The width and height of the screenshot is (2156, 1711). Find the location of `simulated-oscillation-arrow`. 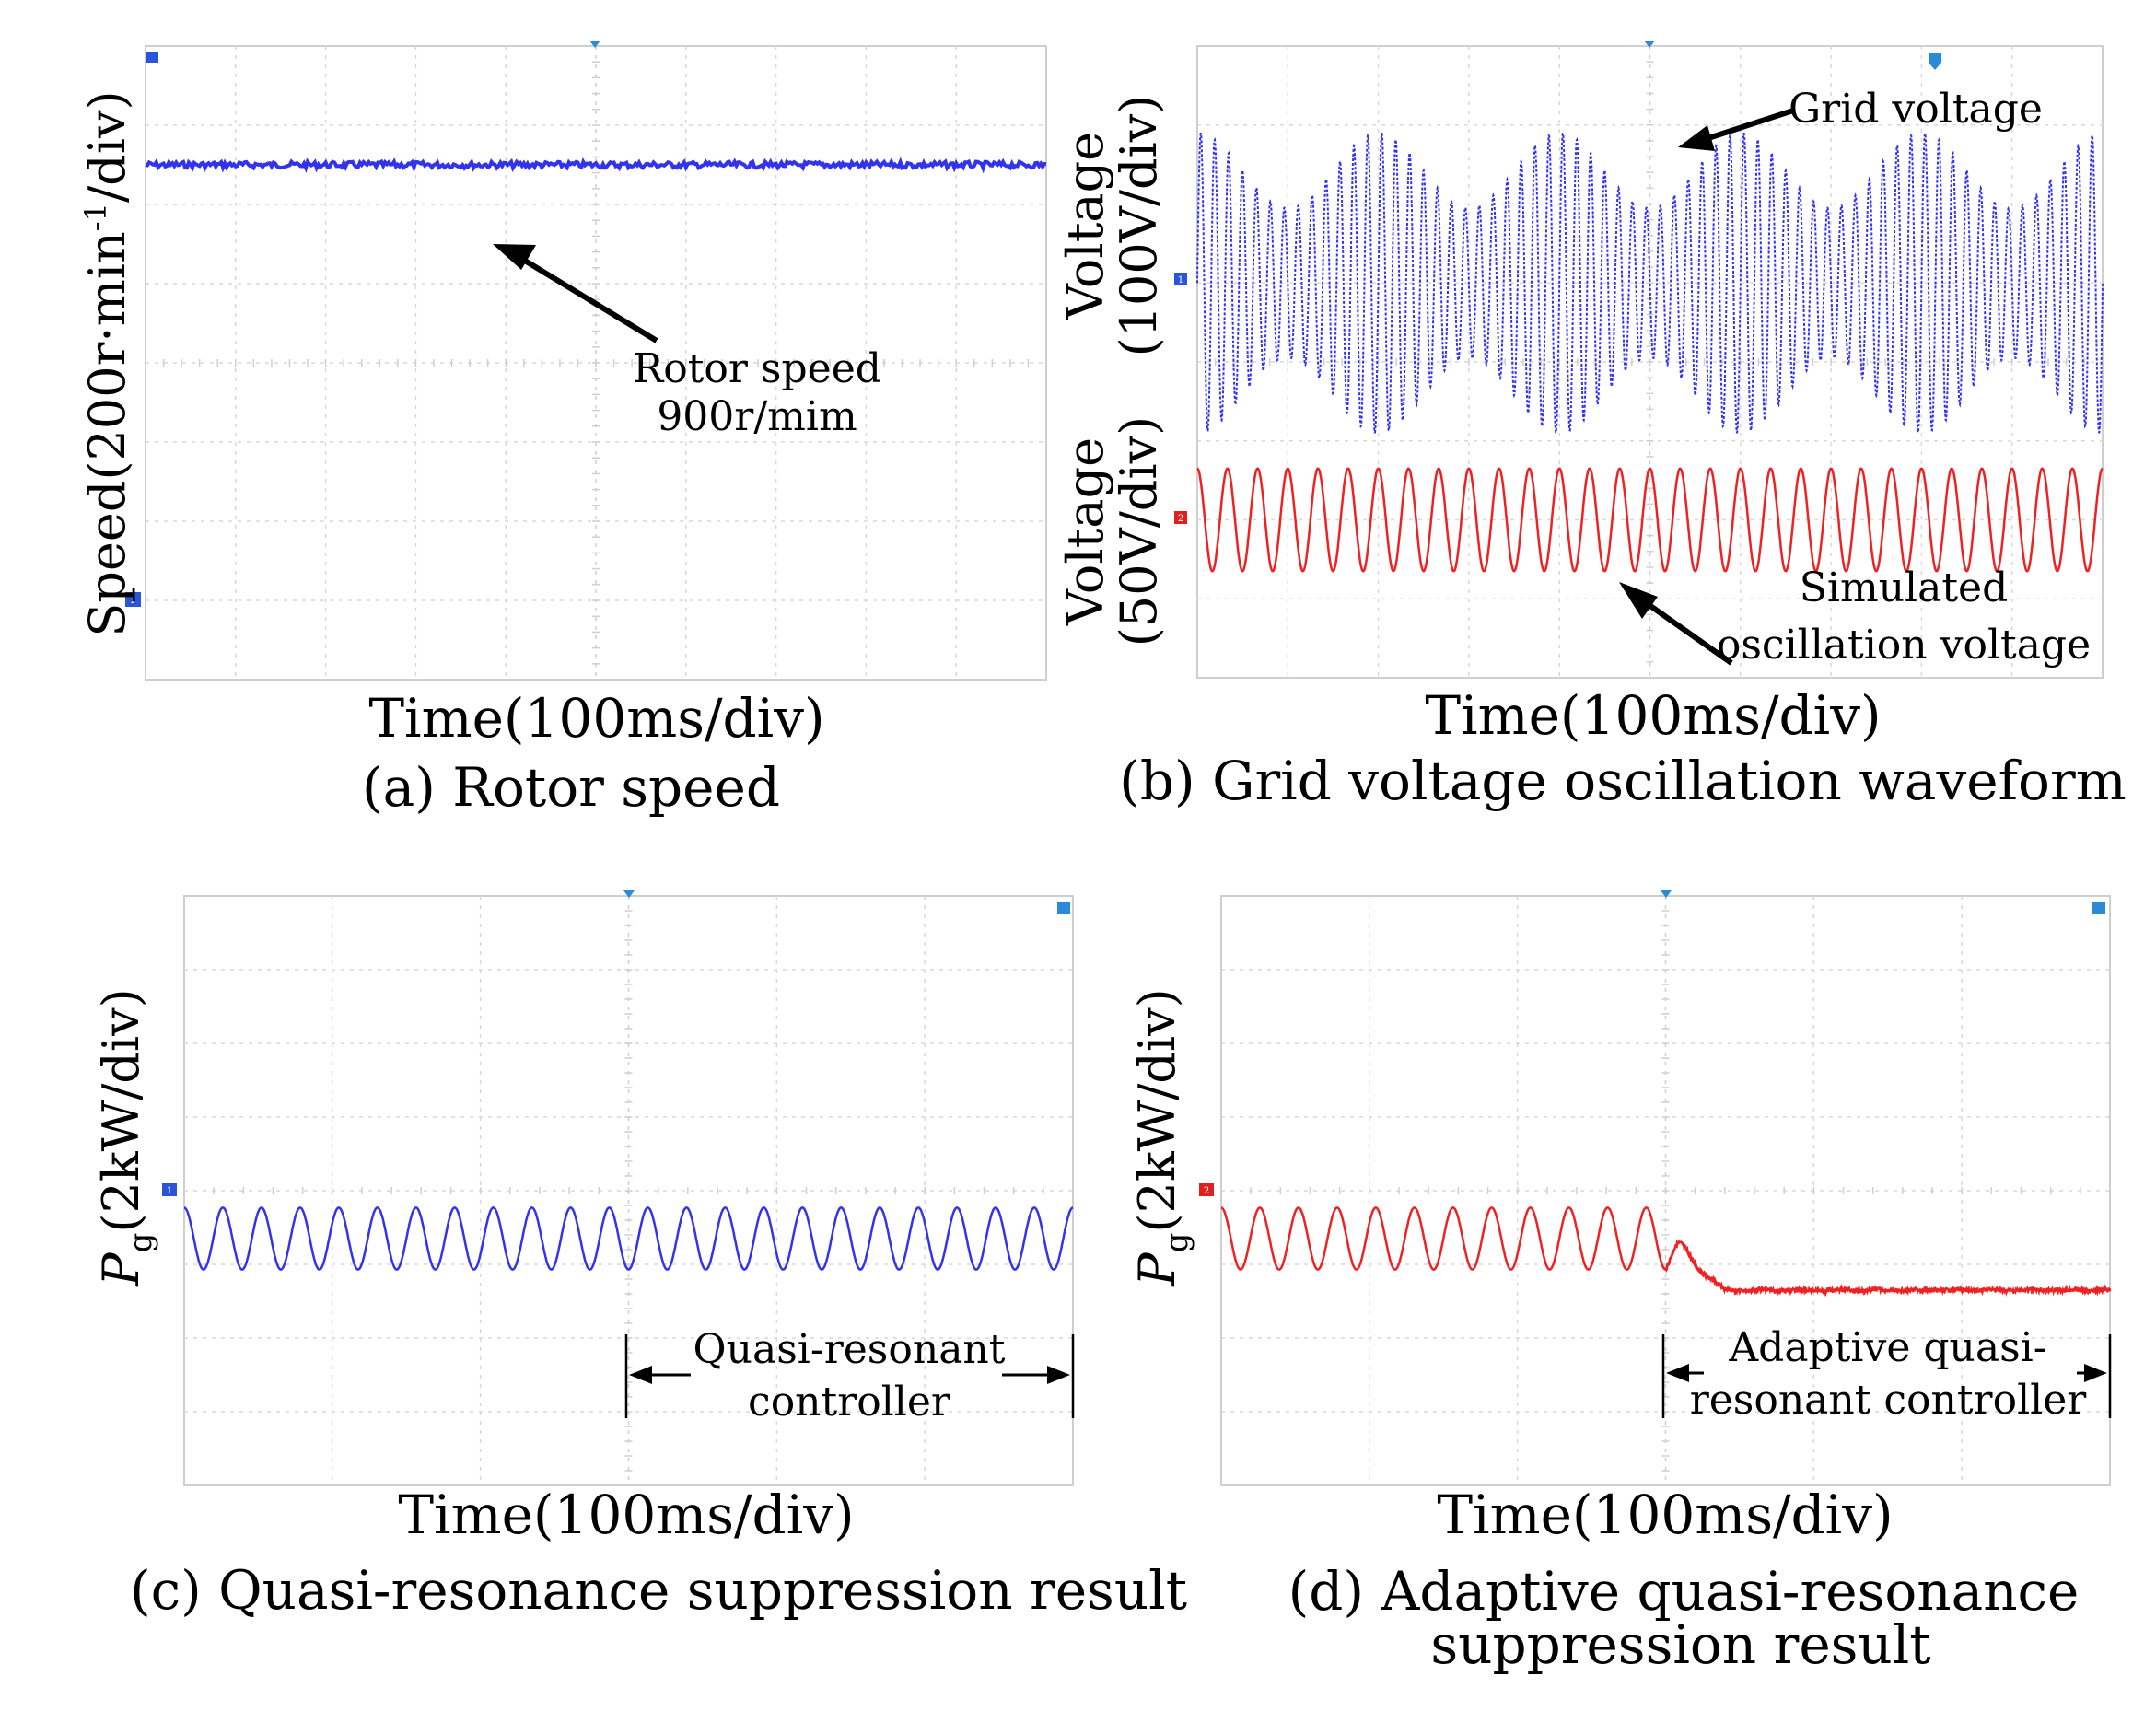

simulated-oscillation-arrow is located at coordinates (1676, 624).